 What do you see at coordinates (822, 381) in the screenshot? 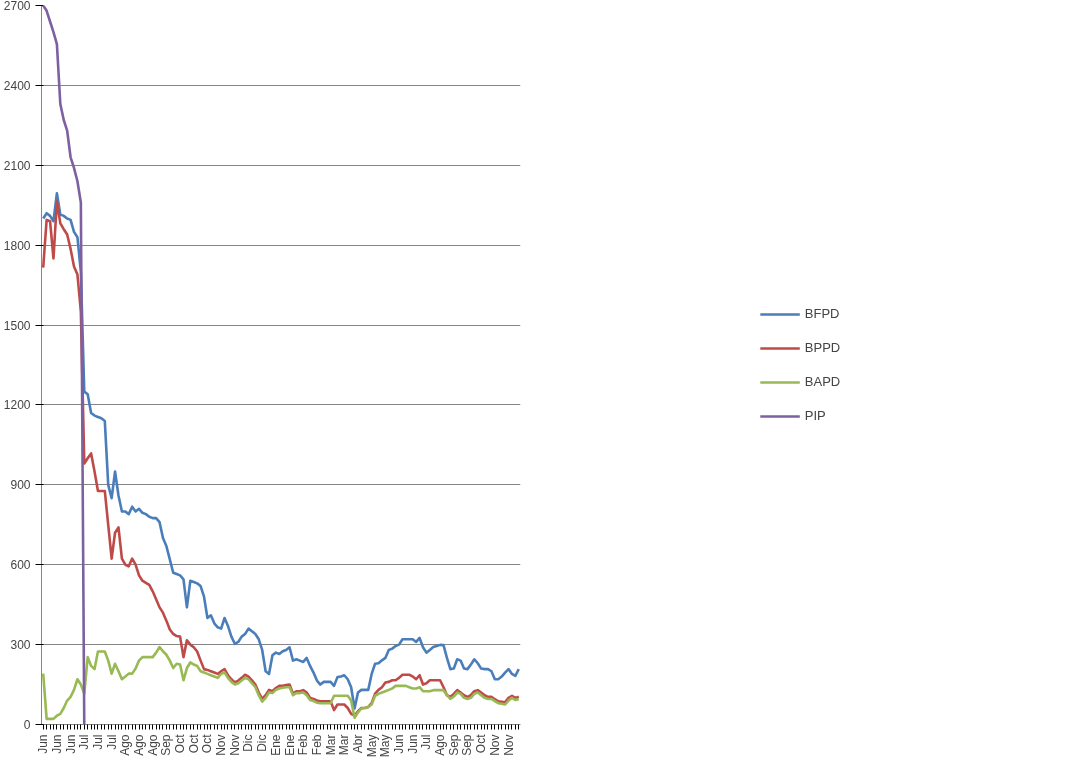
I see `legend-label: BAPD` at bounding box center [822, 381].